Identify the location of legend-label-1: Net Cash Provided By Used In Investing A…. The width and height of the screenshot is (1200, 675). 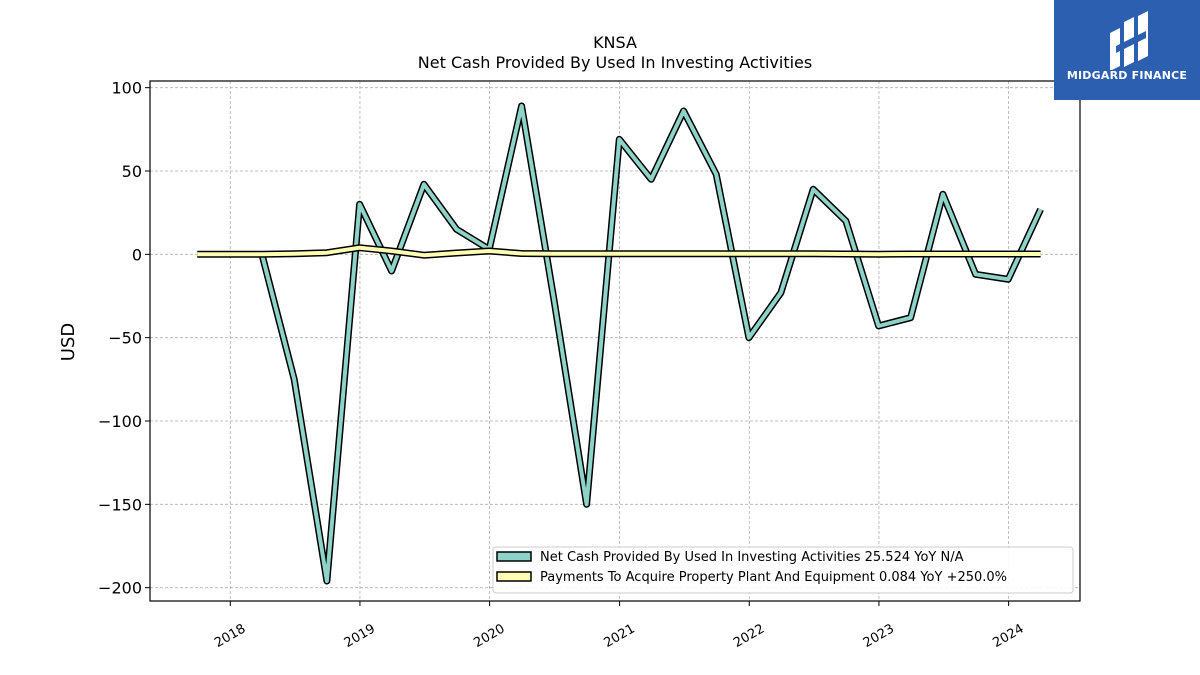
(752, 557).